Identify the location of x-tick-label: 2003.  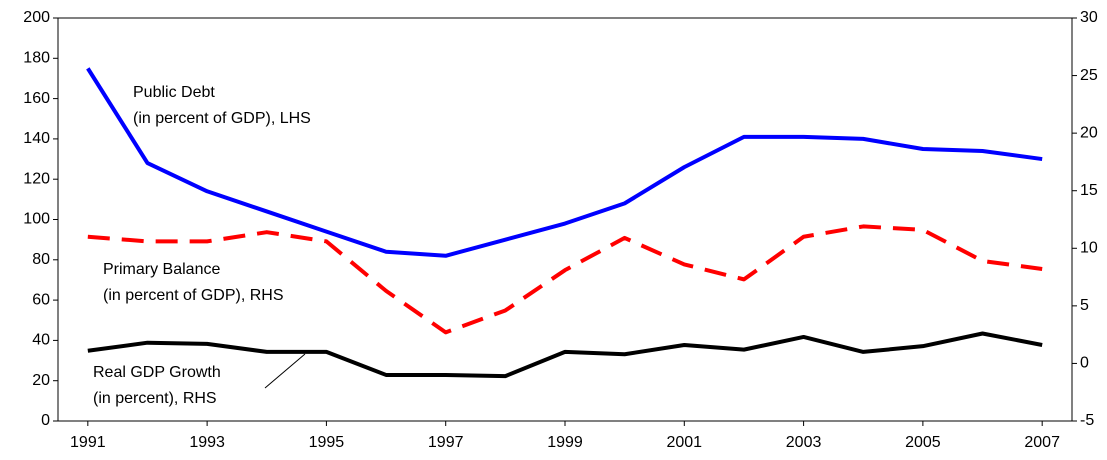
(804, 442).